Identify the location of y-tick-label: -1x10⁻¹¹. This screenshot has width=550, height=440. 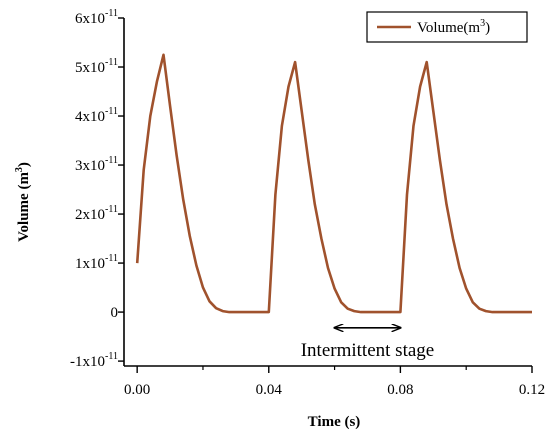
(94, 360).